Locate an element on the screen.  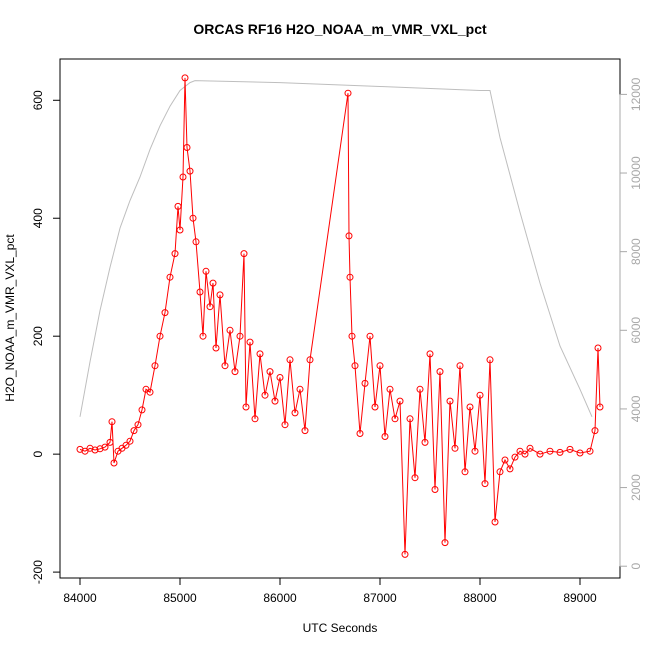
y2-tick-label: 12000 is located at coordinates (636, 94).